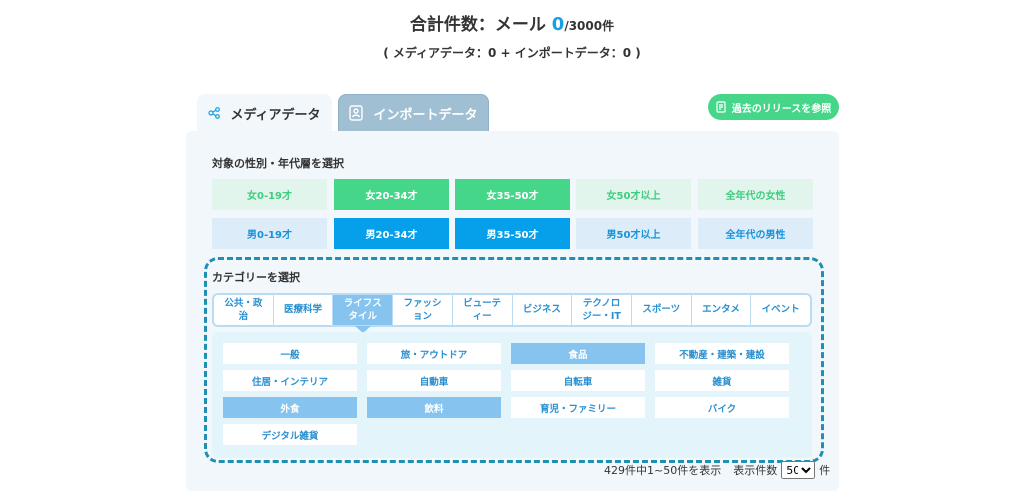 Image resolution: width=1024 pixels, height=491 pixels. Describe the element at coordinates (434, 353) in the screenshot. I see `subcategory-item: 旅・アウトドア` at that location.